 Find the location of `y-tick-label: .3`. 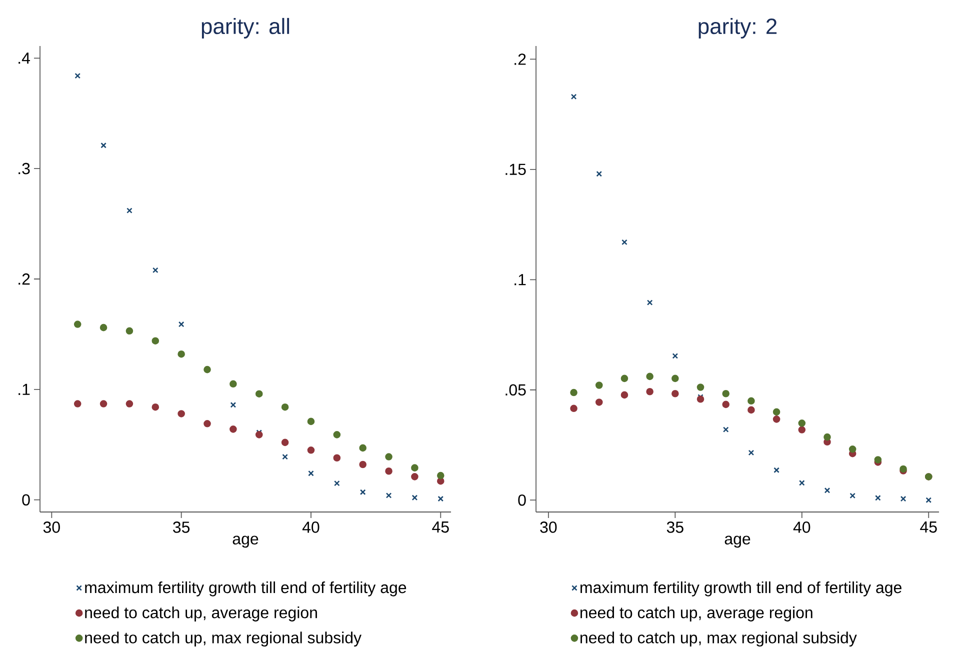

y-tick-label: .3 is located at coordinates (24, 168).